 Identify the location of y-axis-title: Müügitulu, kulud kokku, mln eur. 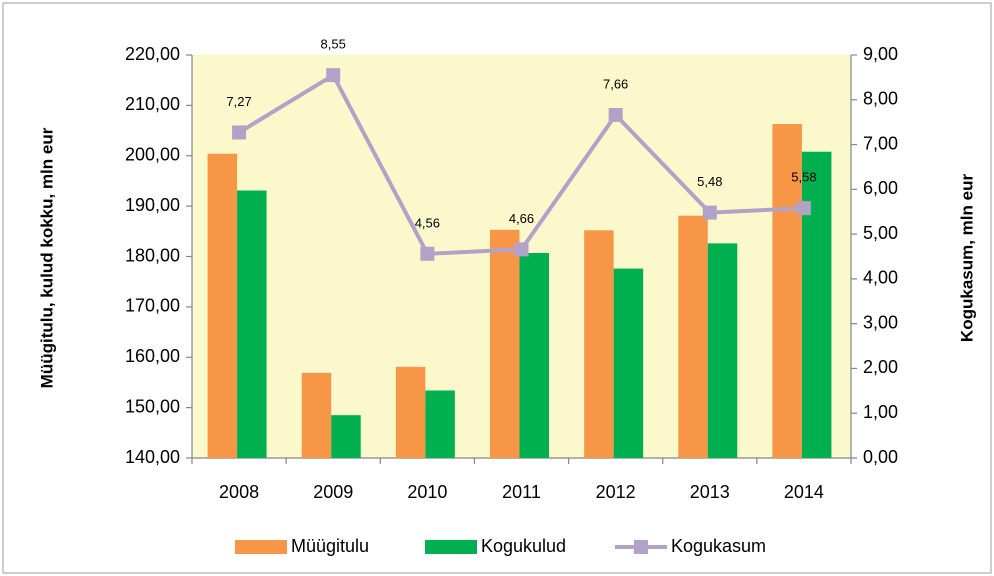
(46, 257).